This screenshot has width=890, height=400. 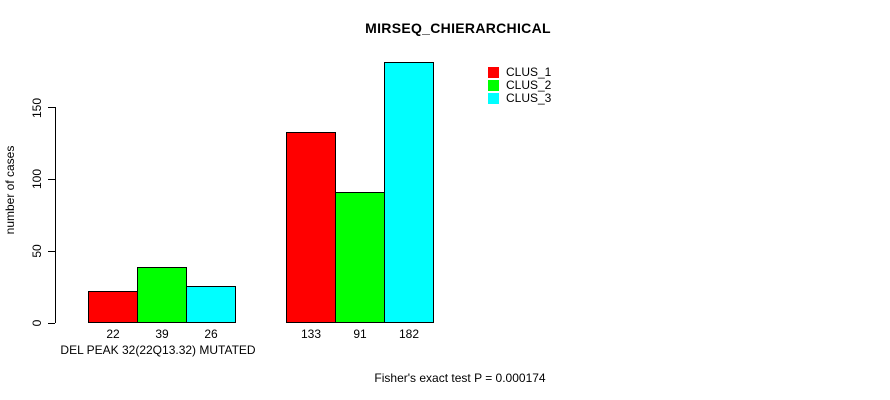 What do you see at coordinates (529, 72) in the screenshot?
I see `legend-label: CLUS_1` at bounding box center [529, 72].